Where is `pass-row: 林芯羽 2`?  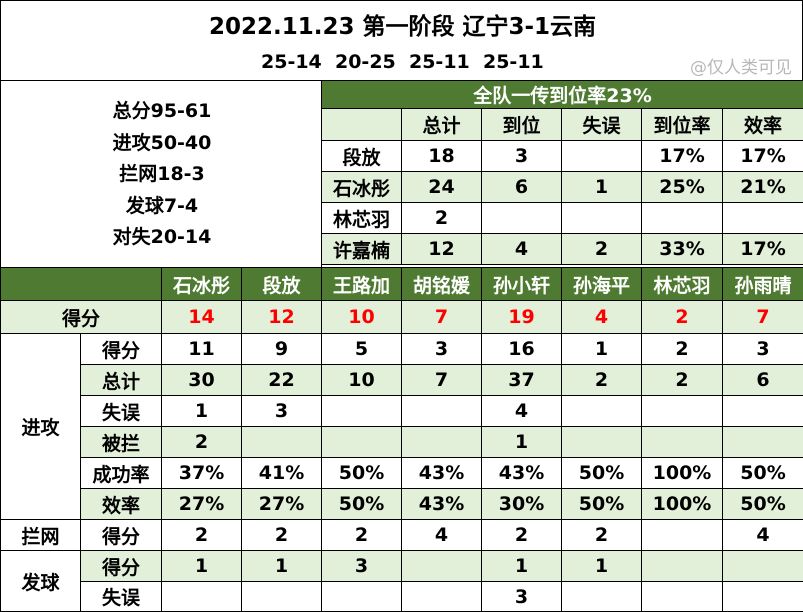
pass-row: 林芯羽 2 is located at coordinates (562, 218).